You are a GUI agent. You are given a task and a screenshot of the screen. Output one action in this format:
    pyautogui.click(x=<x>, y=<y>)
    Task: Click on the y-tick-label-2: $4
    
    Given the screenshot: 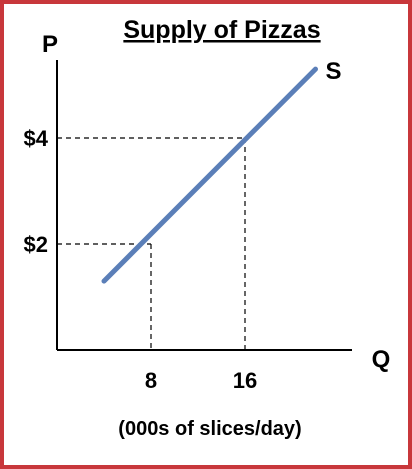 What is the action you would take?
    pyautogui.click(x=36, y=138)
    